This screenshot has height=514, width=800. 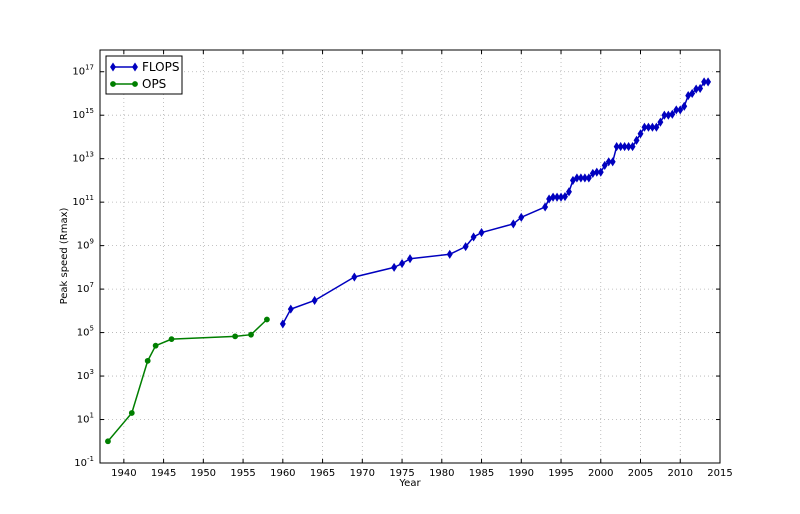 I want to click on y-tick-label: 10¹¹, so click(x=83, y=201).